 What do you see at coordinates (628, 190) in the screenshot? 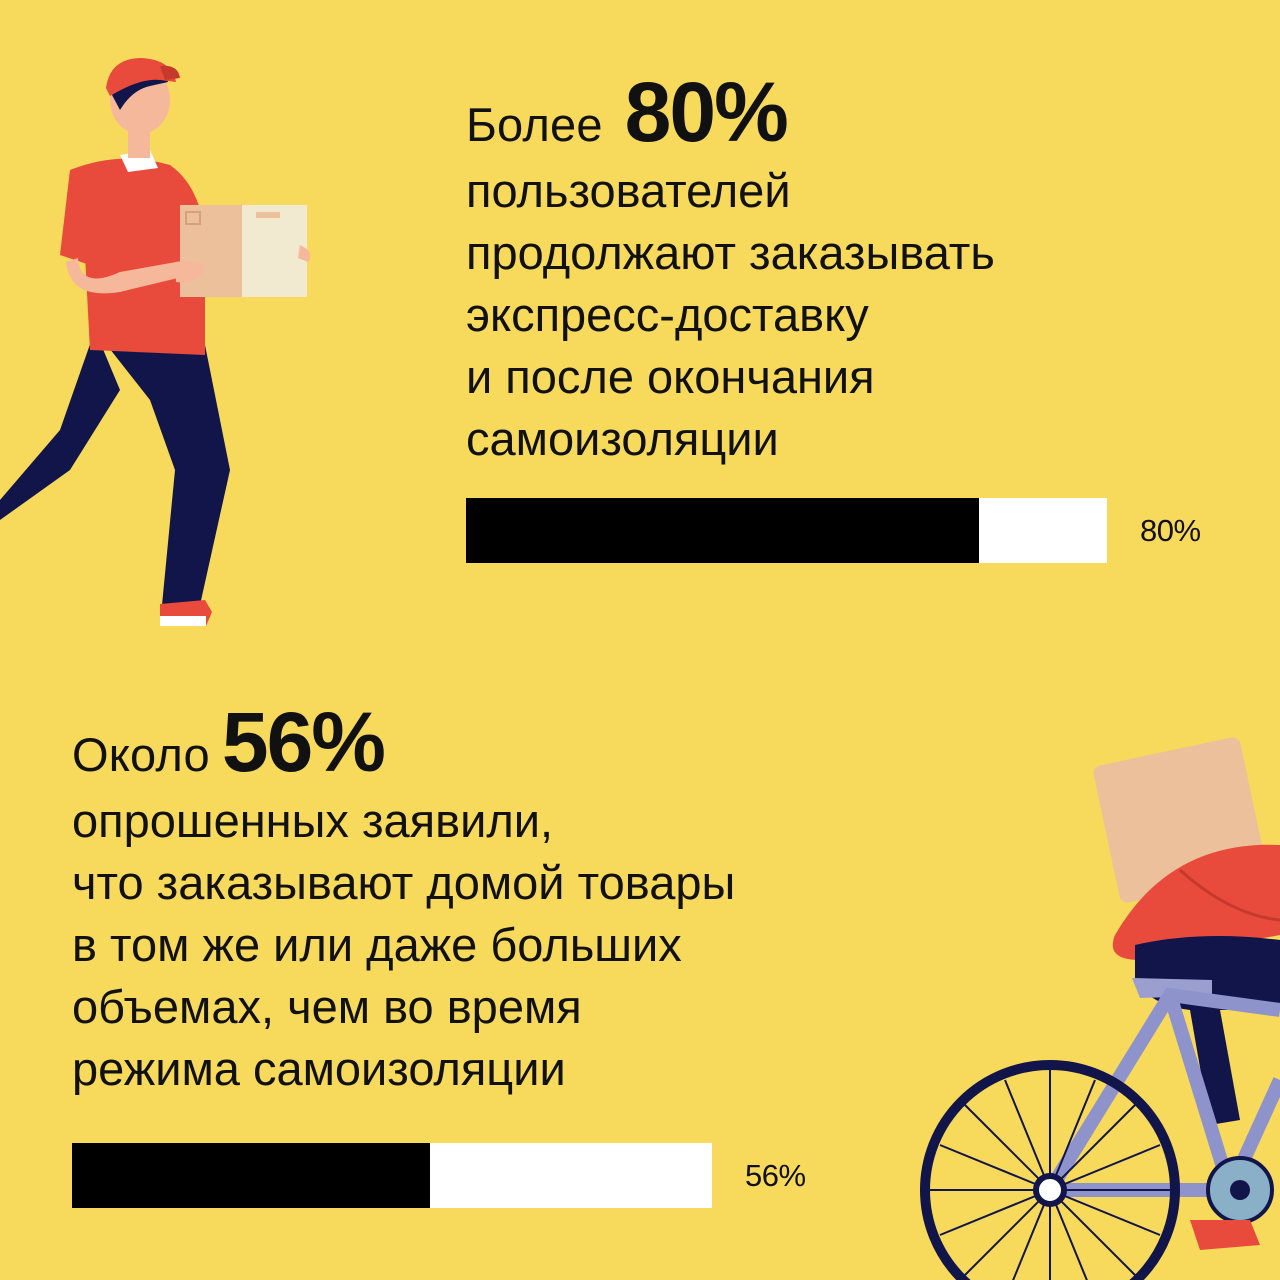
I see `stat-description-line: пользователей` at bounding box center [628, 190].